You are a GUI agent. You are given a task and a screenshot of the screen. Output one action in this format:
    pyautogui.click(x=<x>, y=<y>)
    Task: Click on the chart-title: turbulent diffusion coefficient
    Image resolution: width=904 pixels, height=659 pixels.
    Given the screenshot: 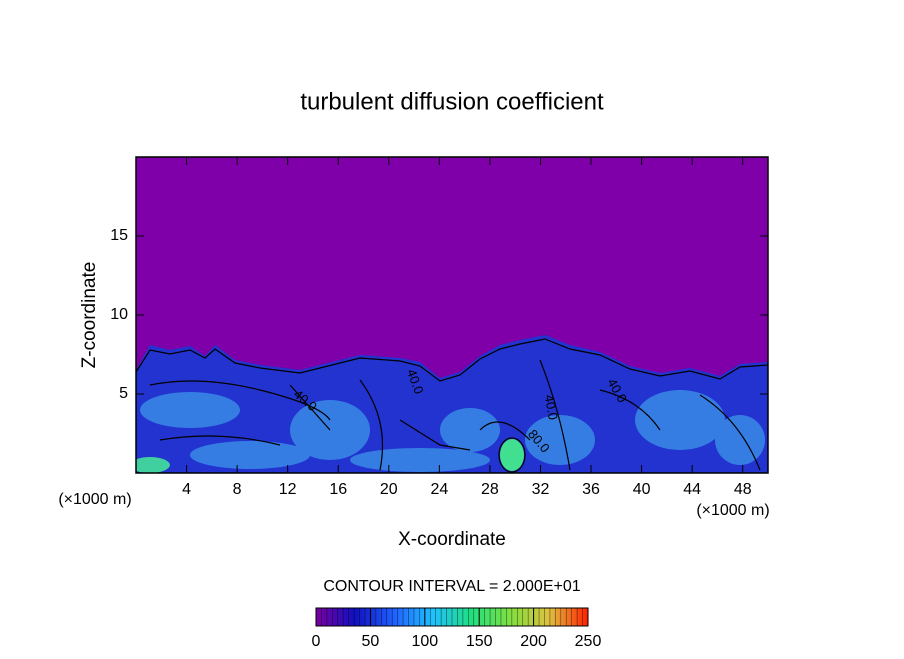 What is the action you would take?
    pyautogui.click(x=452, y=101)
    